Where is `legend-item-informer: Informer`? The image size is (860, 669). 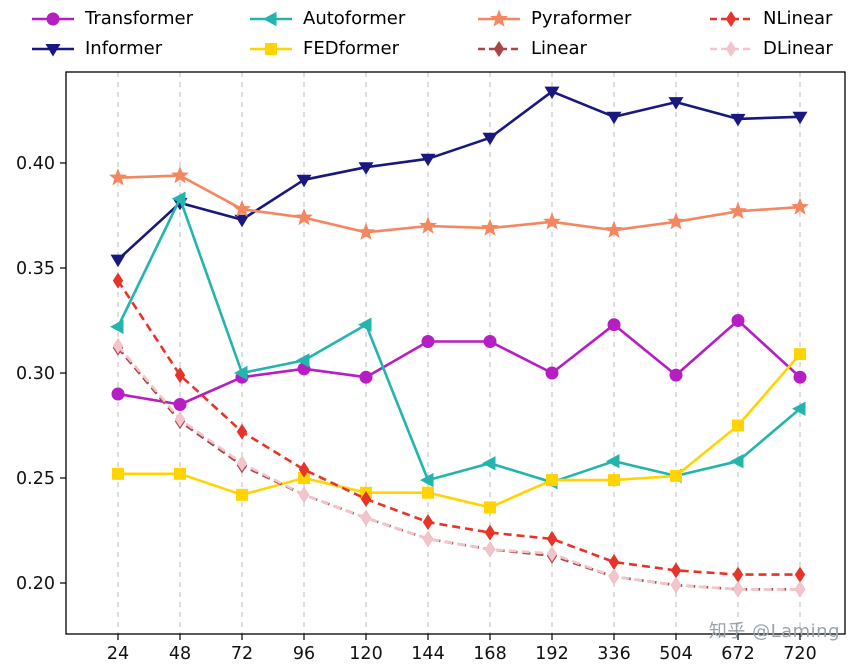
legend-item-informer: Informer is located at coordinates (139, 48).